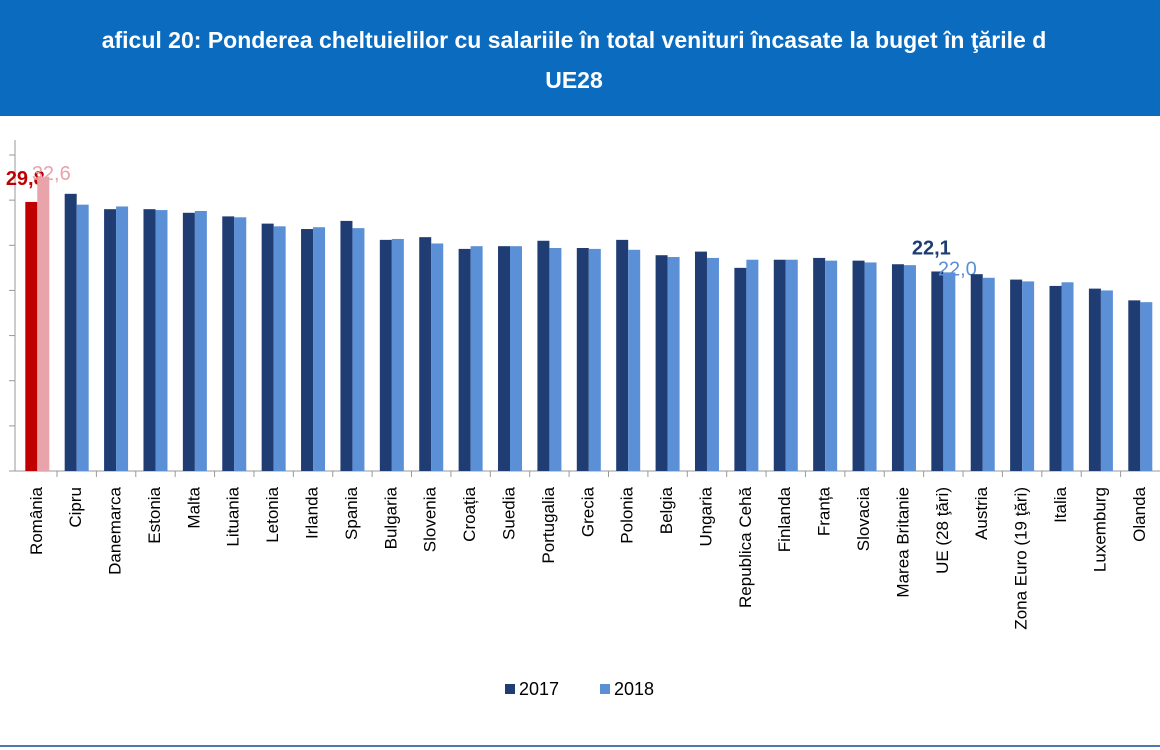 This screenshot has width=1160, height=750. I want to click on data-label: 29,8, so click(25, 179).